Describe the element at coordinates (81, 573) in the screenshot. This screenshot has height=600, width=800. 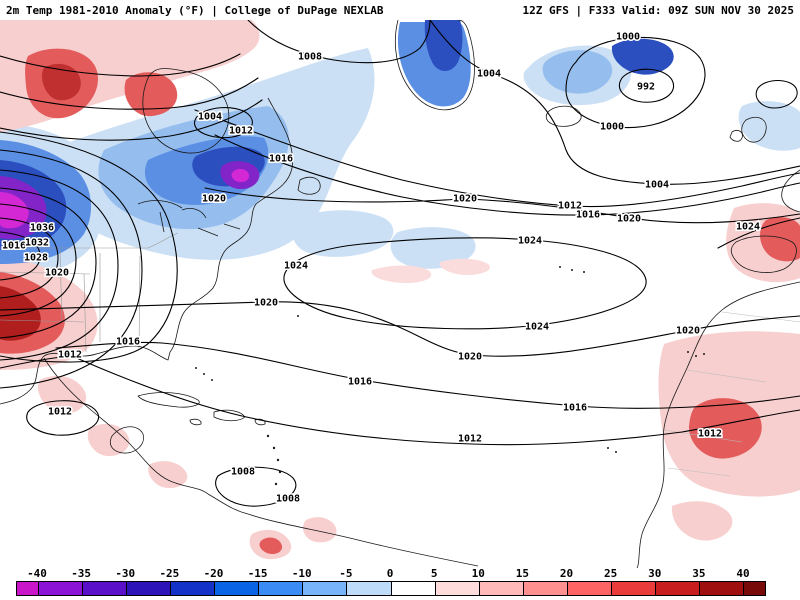
I see `colorbar-tick-label: -35` at that location.